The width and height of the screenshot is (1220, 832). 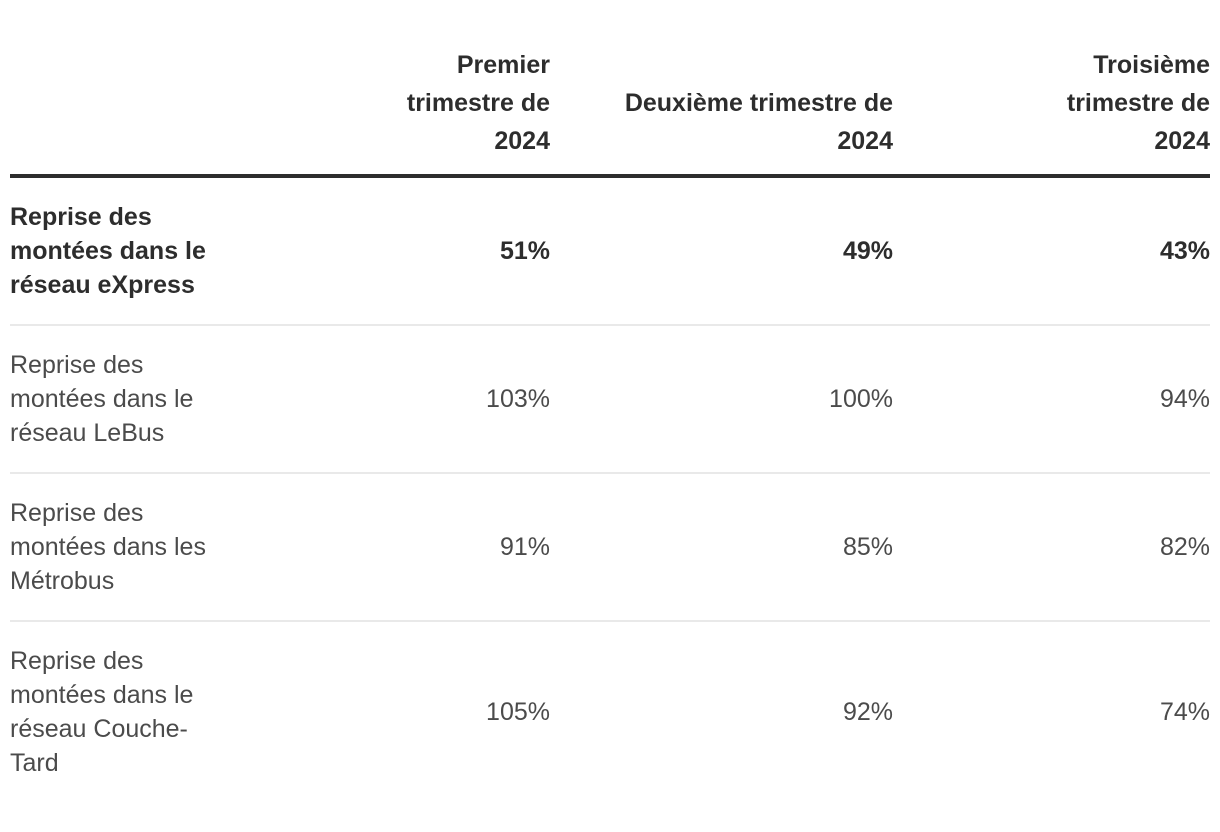 I want to click on column-header-q3: Troisième trimestre de 2024, so click(x=1051, y=112).